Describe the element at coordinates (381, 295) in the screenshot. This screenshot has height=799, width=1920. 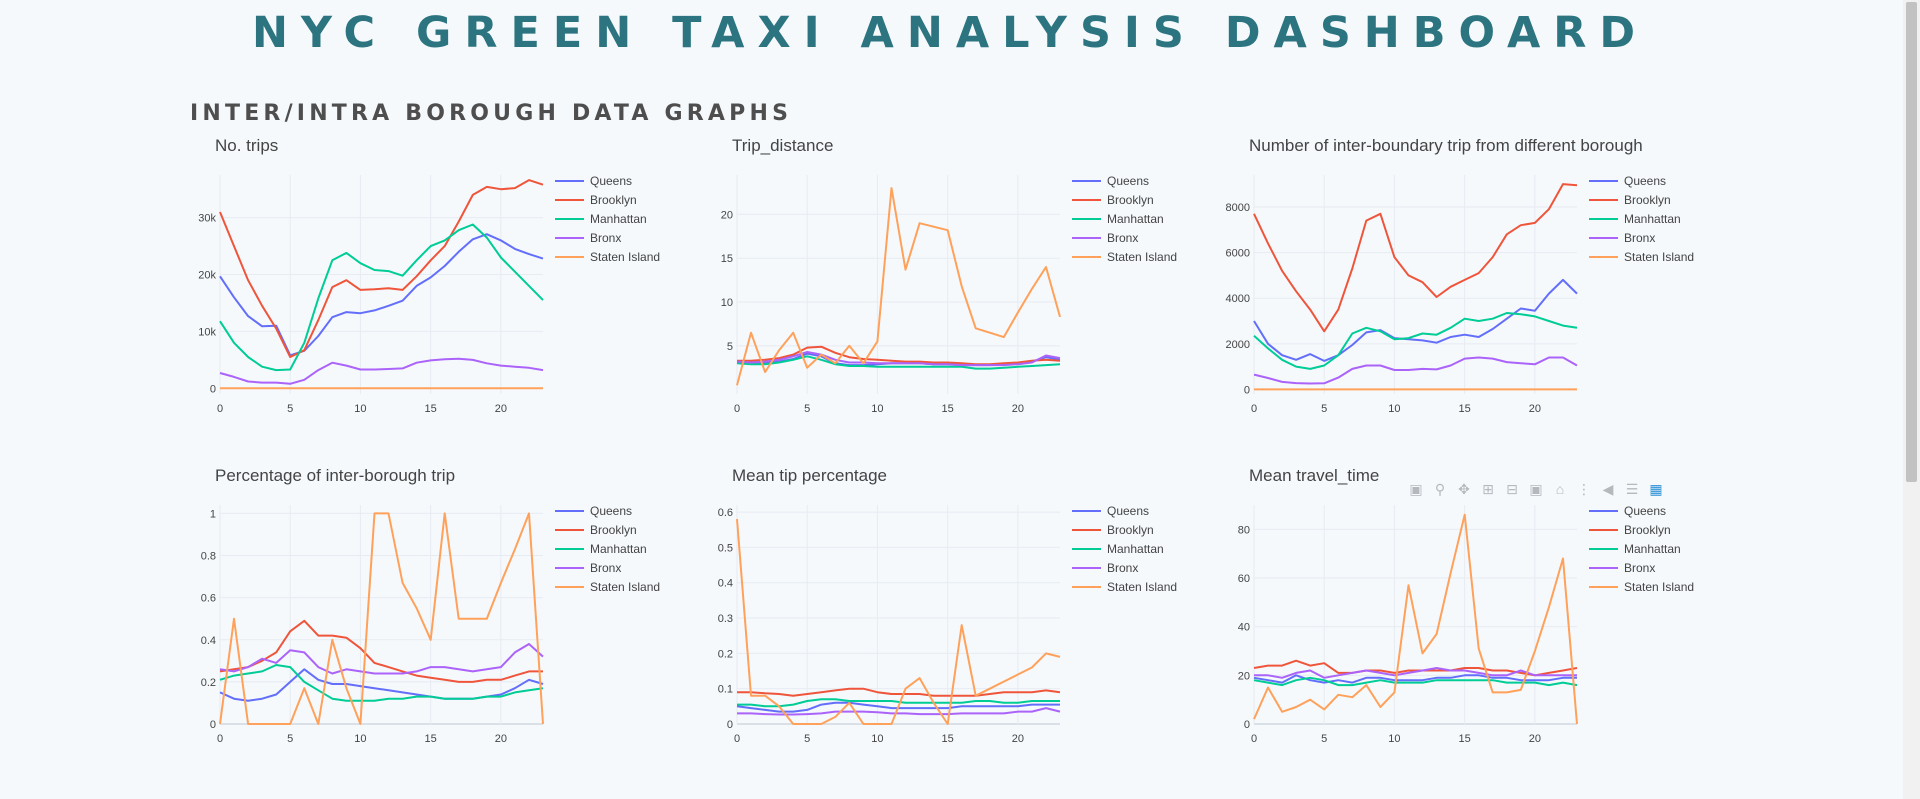
I see `series-line-queens` at that location.